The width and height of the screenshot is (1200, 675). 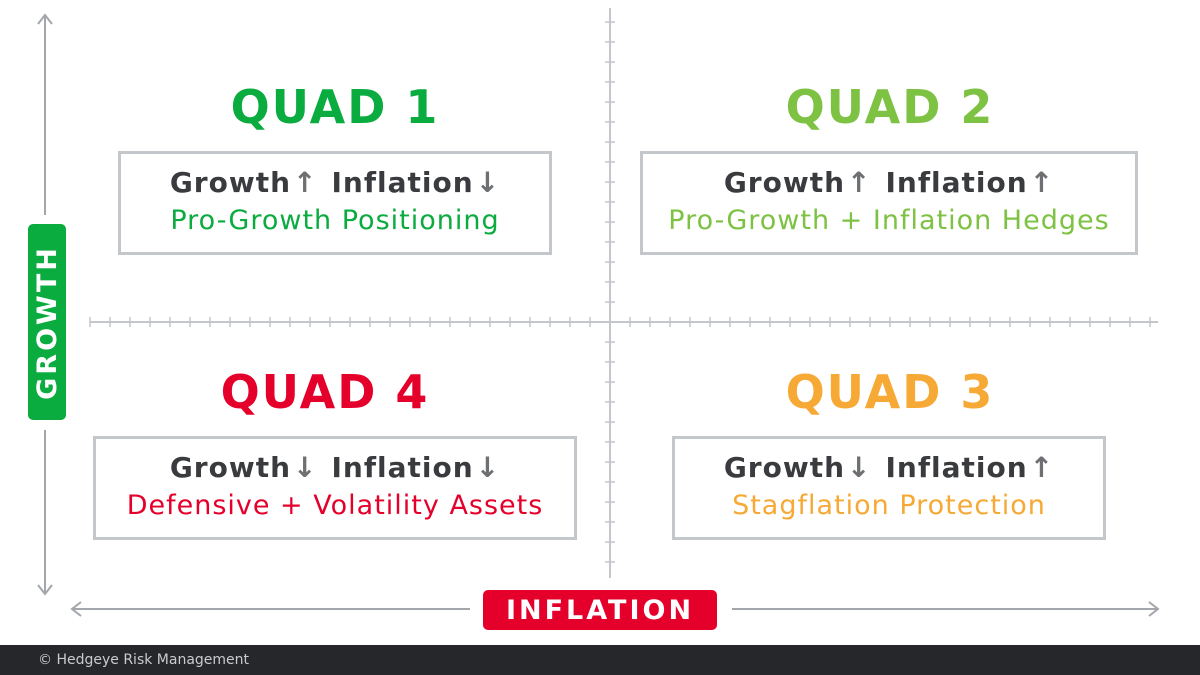 I want to click on growth-axis-label: GROWTH, so click(x=47, y=322).